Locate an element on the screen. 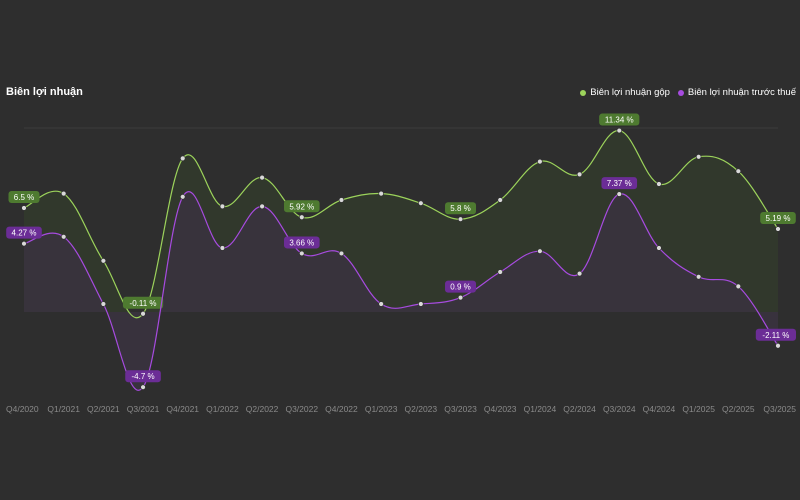  x-tick-label: Q2/2021 is located at coordinates (103, 409).